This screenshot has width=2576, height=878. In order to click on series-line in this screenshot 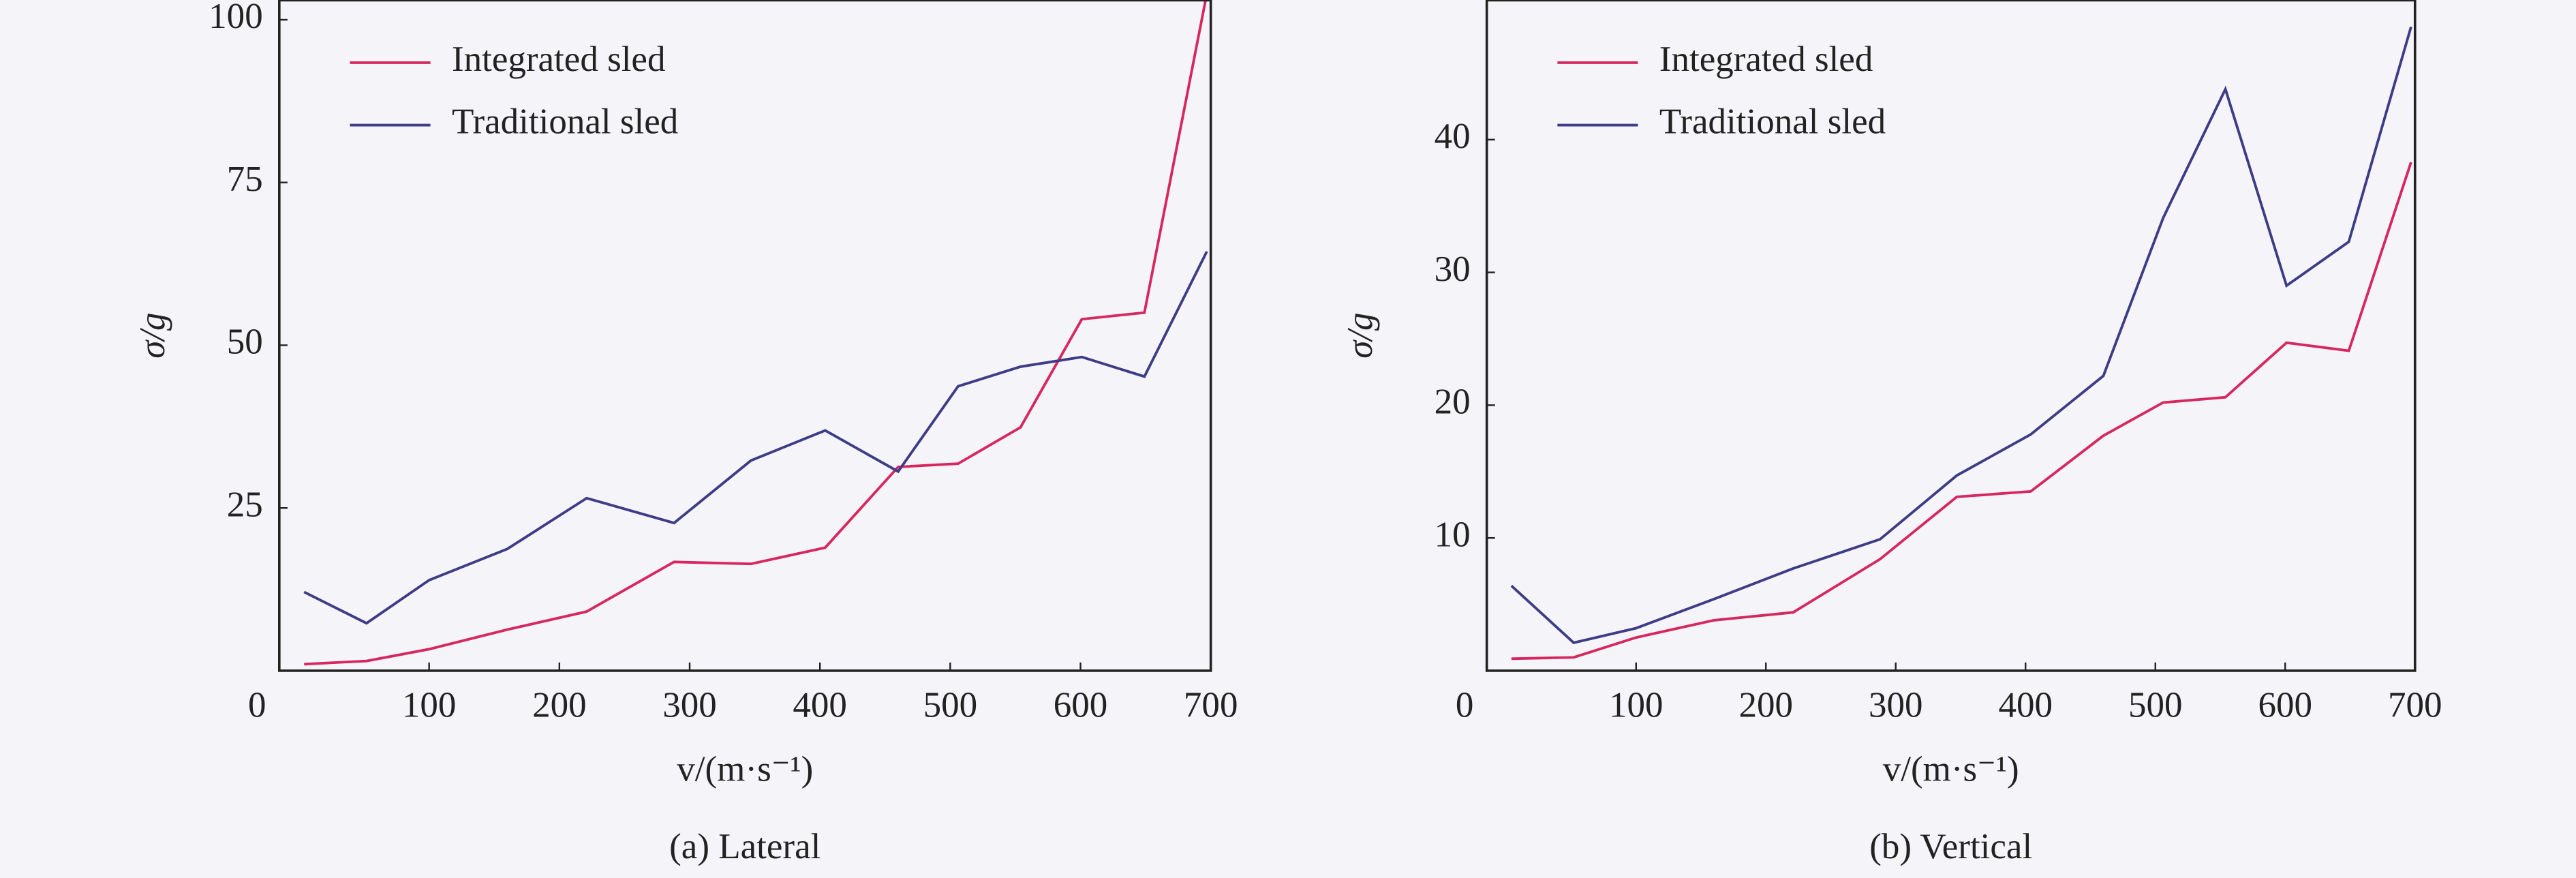, I will do `click(756, 438)`.